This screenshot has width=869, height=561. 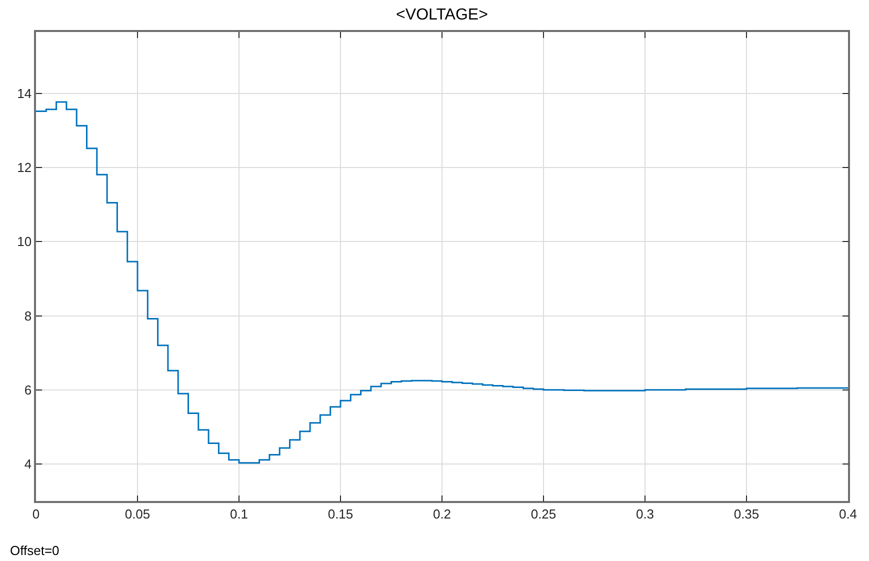 I want to click on text: Offset=0, so click(x=35, y=550).